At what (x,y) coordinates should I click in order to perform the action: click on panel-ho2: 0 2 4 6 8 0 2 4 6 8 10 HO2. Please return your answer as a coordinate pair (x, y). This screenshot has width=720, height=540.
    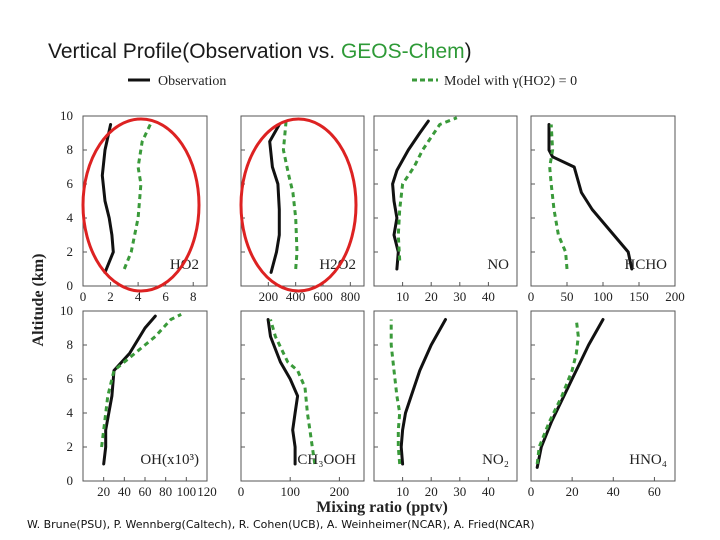
    Looking at the image, I should click on (134, 206).